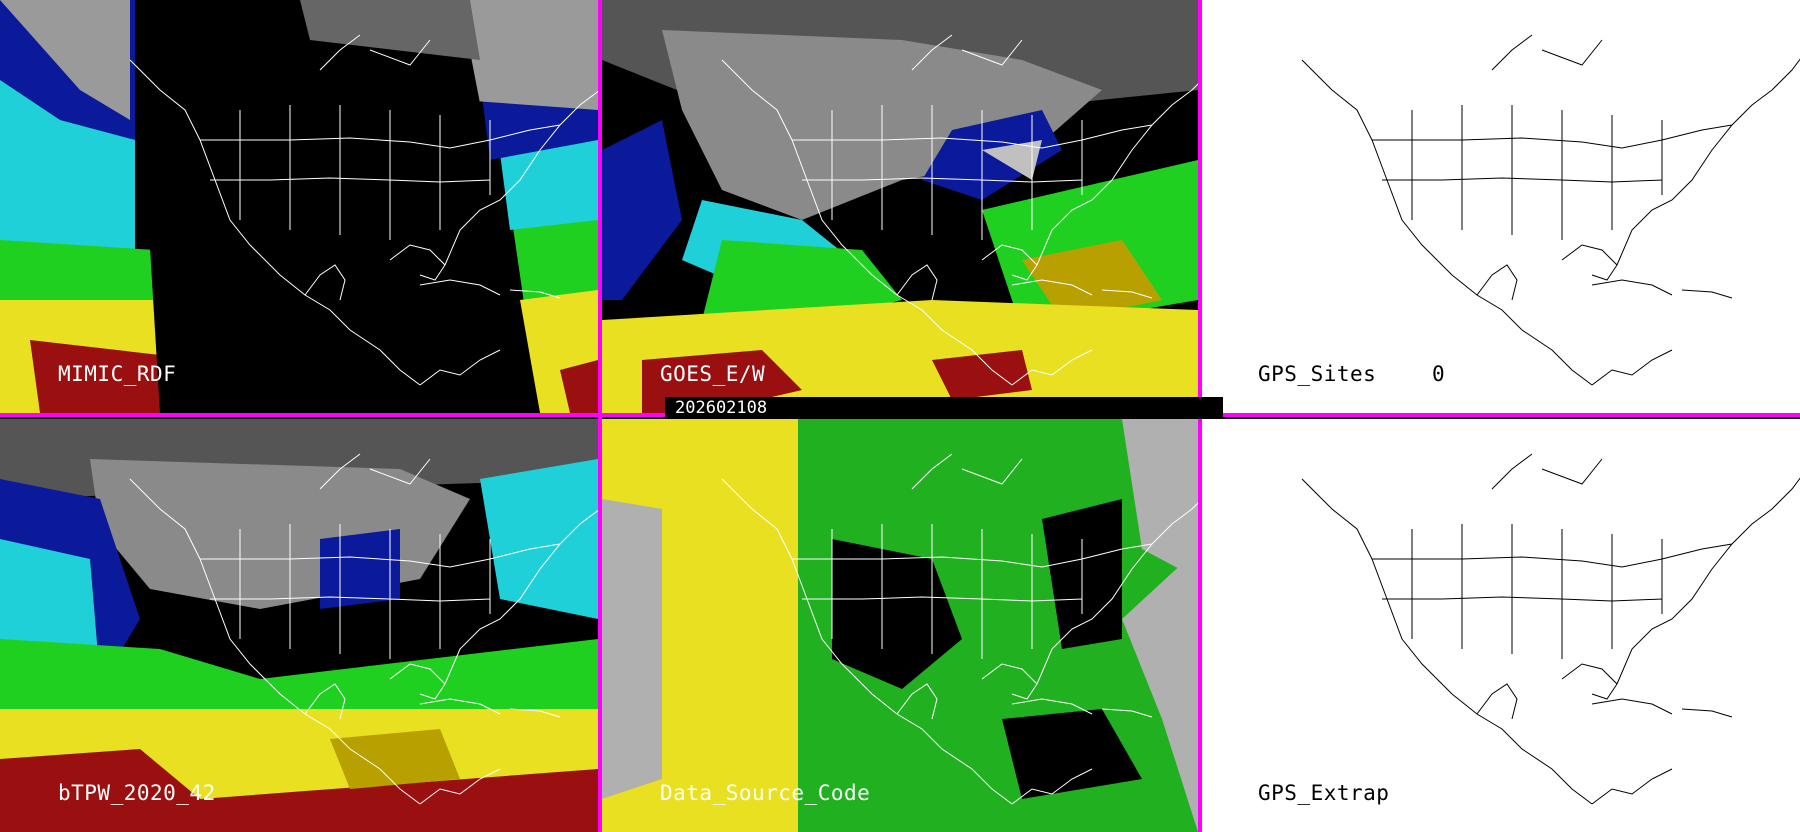 This screenshot has width=1800, height=832. Describe the element at coordinates (137, 793) in the screenshot. I see `btpw-label: bTPW_2020_42` at that location.